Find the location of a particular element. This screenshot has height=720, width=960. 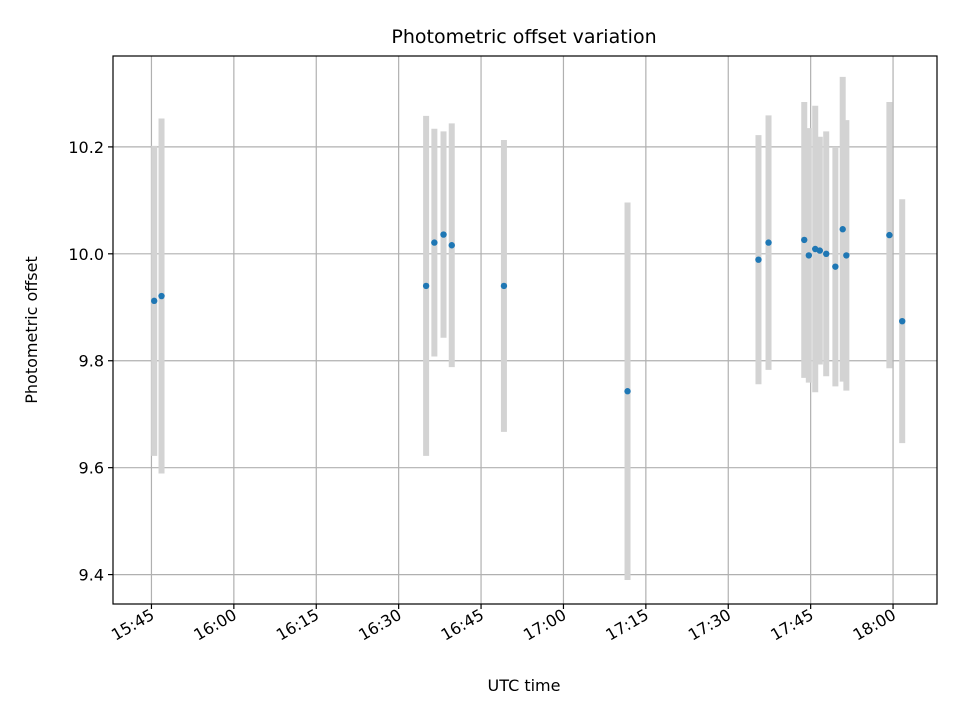

y-axis: 9.4 9.6 9.8 10.0 10.2 is located at coordinates (90, 361).